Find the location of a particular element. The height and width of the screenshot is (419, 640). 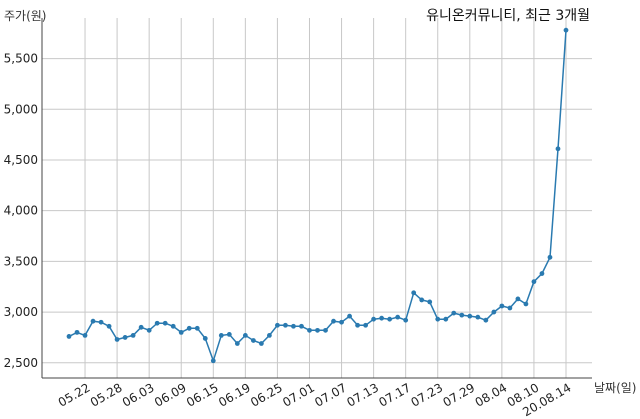

chart-title: 유니온커뮤니티, 최근 3개월 is located at coordinates (508, 16).